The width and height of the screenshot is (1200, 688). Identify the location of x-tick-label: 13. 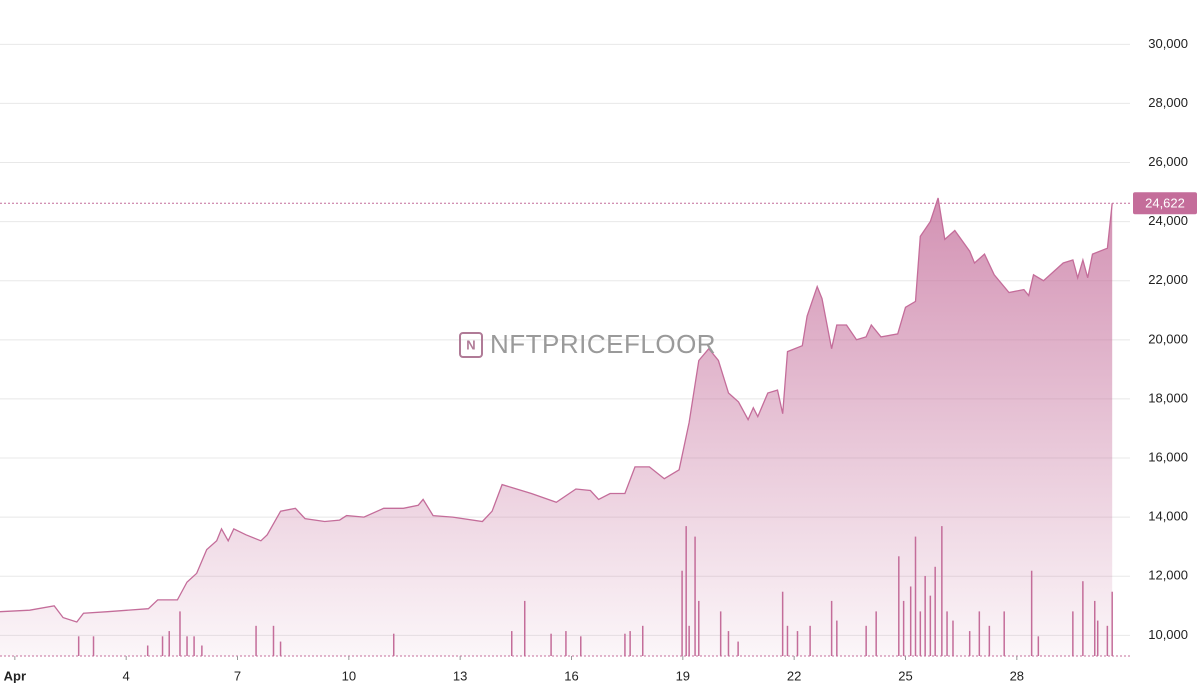
(460, 675).